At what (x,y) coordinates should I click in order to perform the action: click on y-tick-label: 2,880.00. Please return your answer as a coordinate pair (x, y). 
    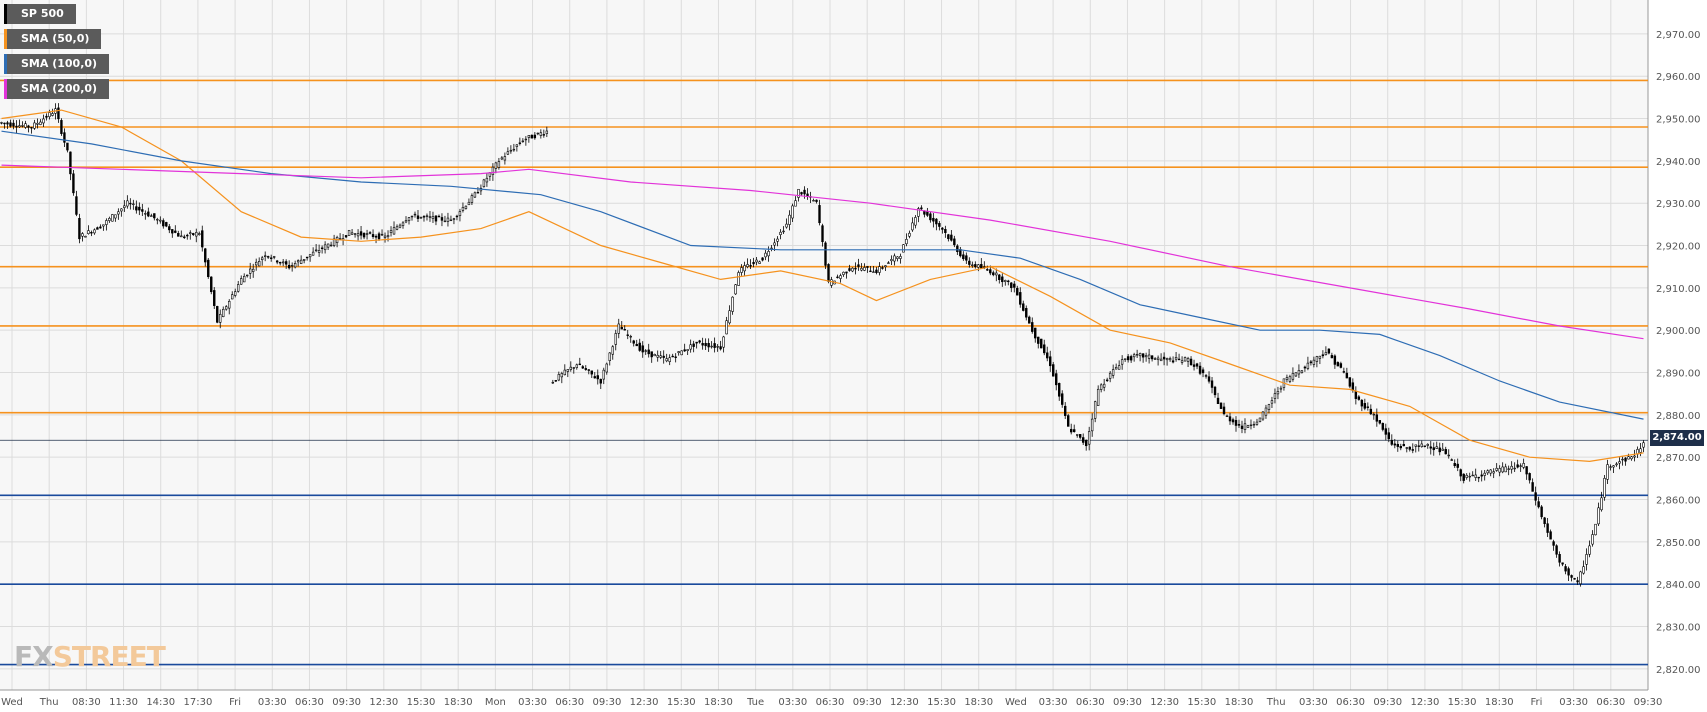
    Looking at the image, I should click on (1678, 416).